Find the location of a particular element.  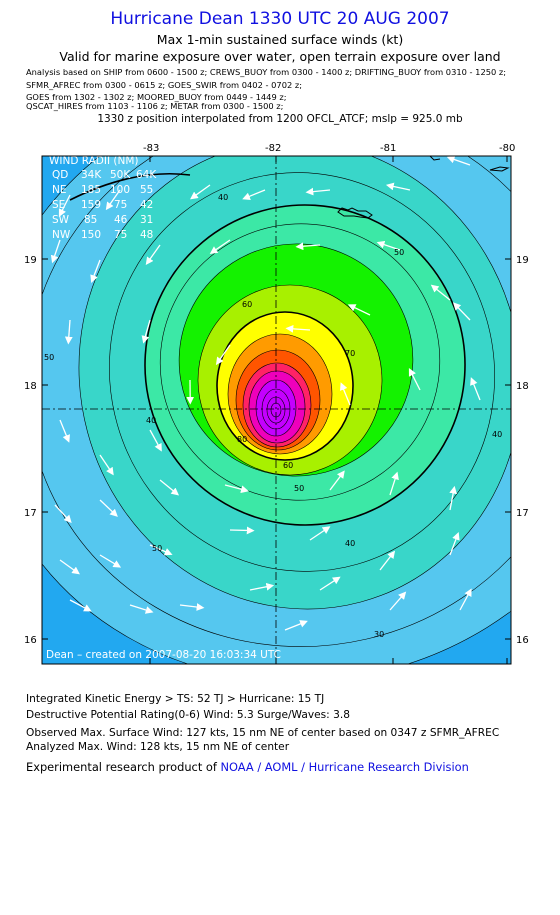

wind-radii-header-64k: 64K is located at coordinates (146, 175).